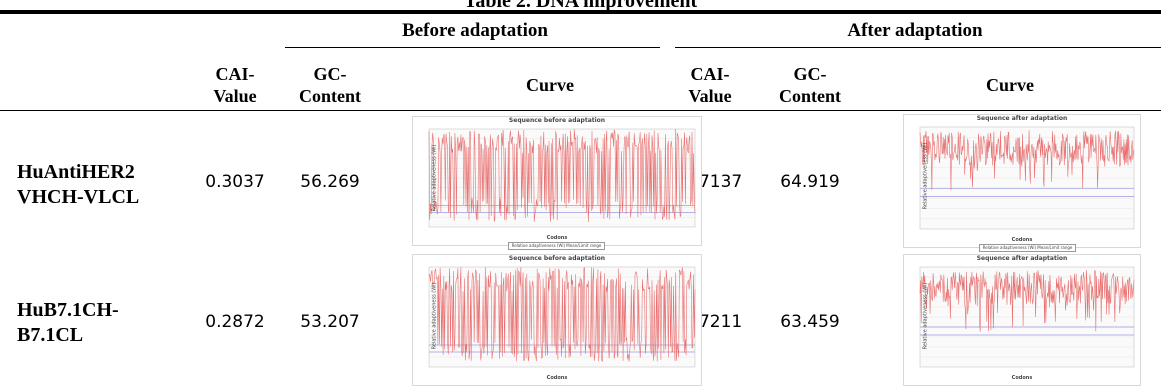  I want to click on cai-before-1: 0.3037, so click(235, 182).